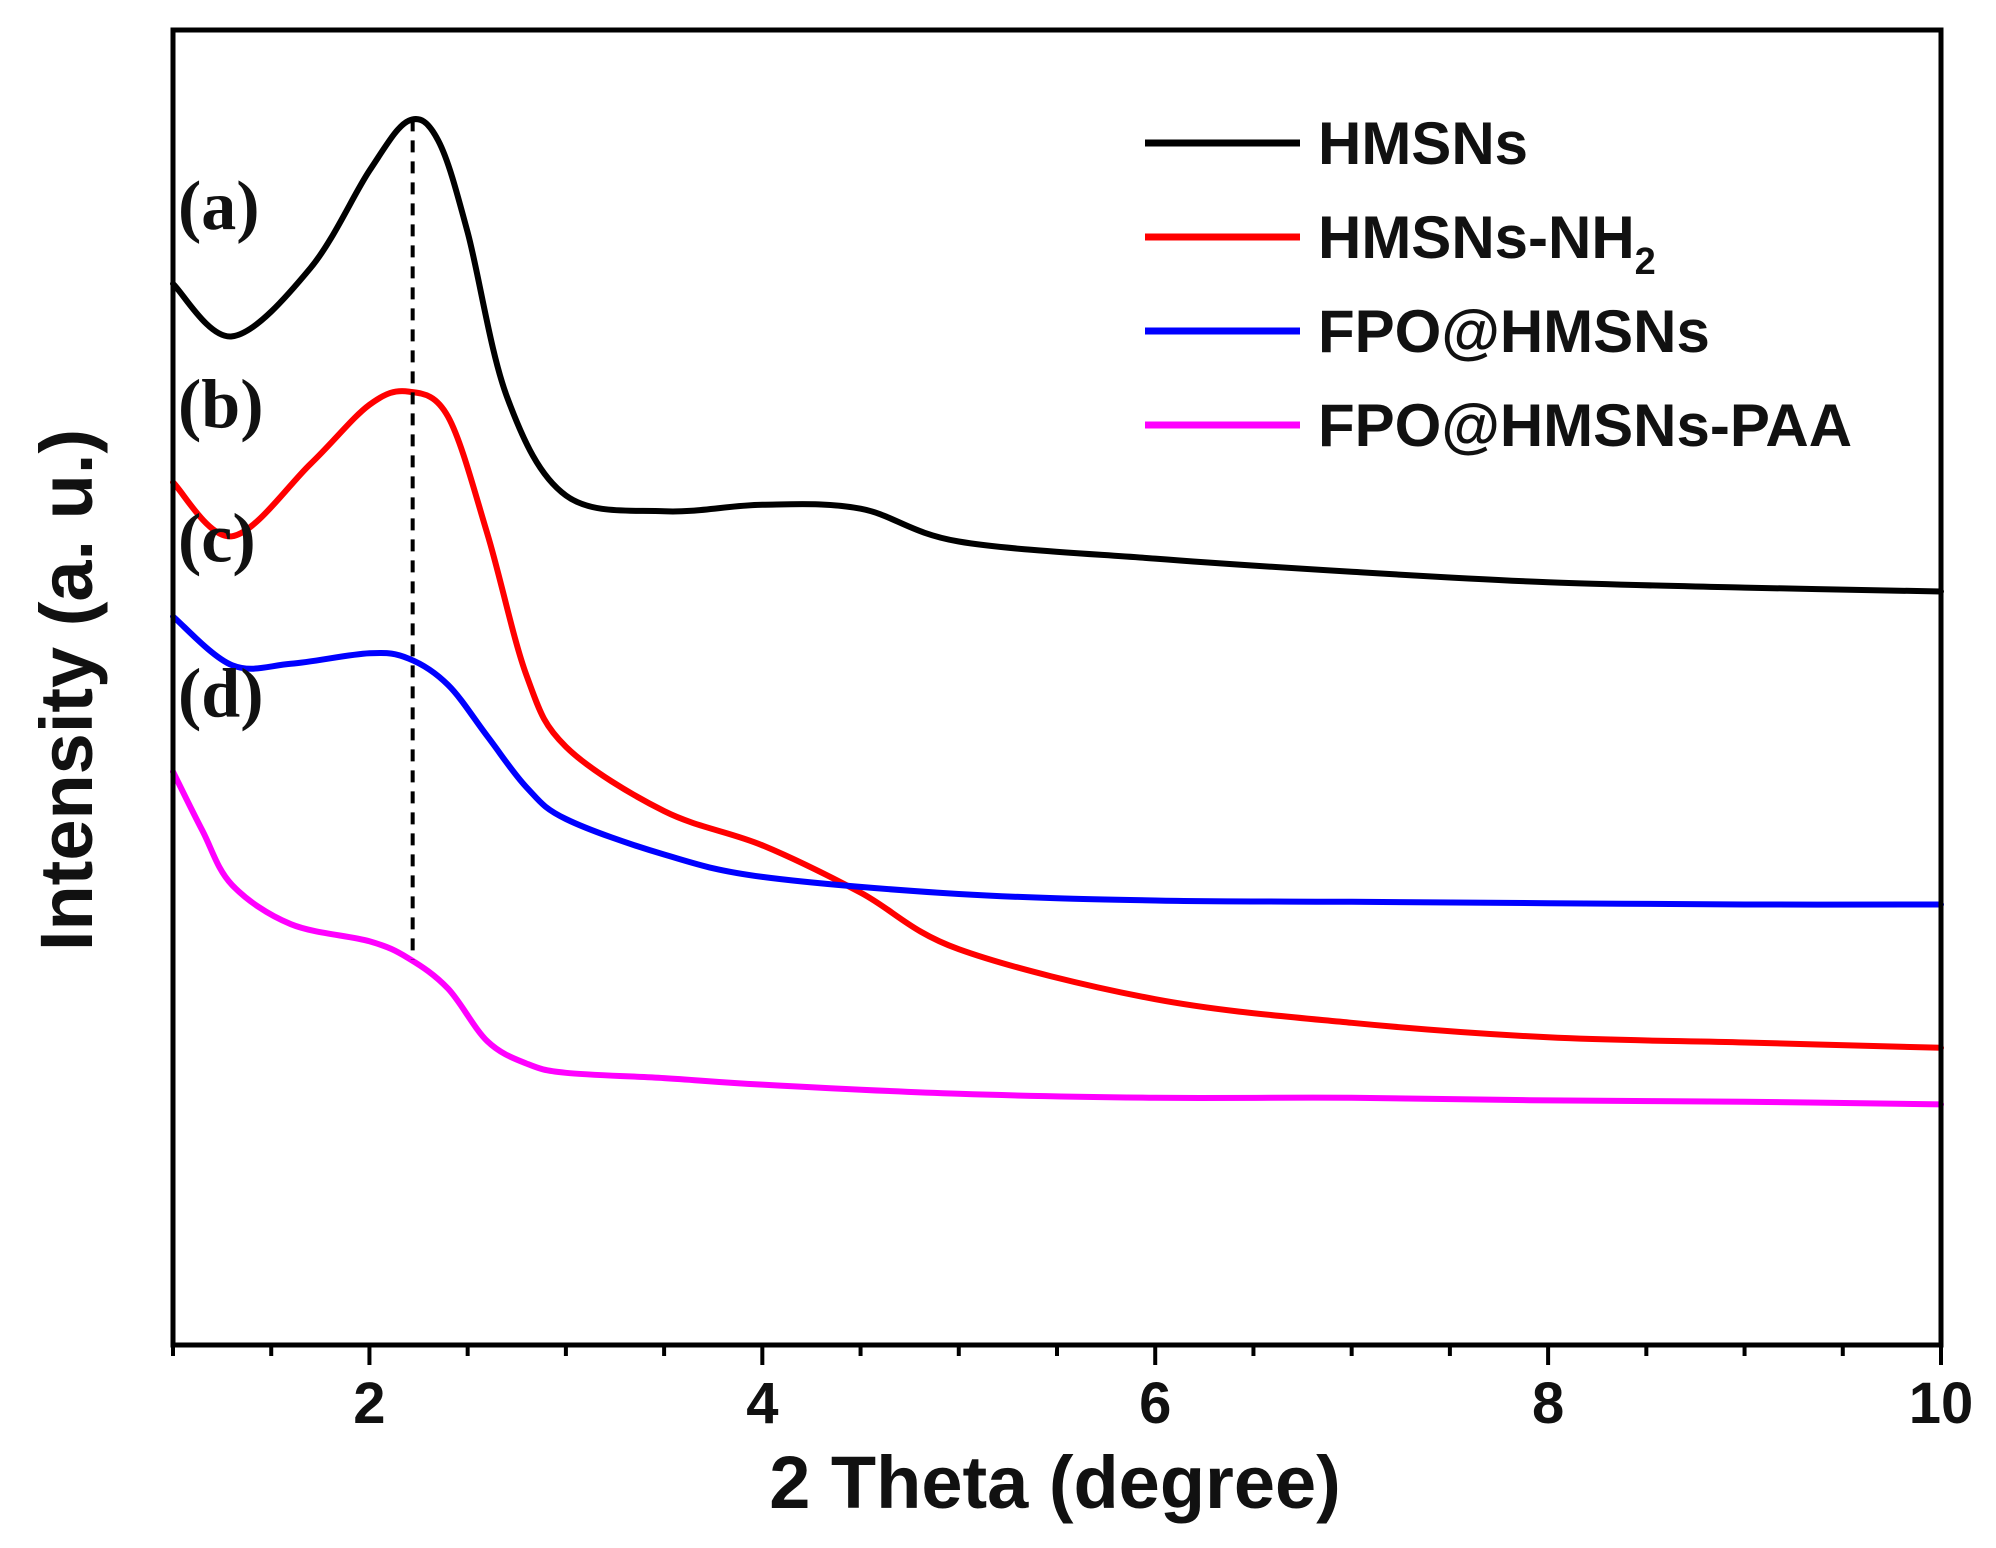 The image size is (1996, 1548). What do you see at coordinates (1514, 331) in the screenshot?
I see `legend-label-3: FPO@HMSNs` at bounding box center [1514, 331].